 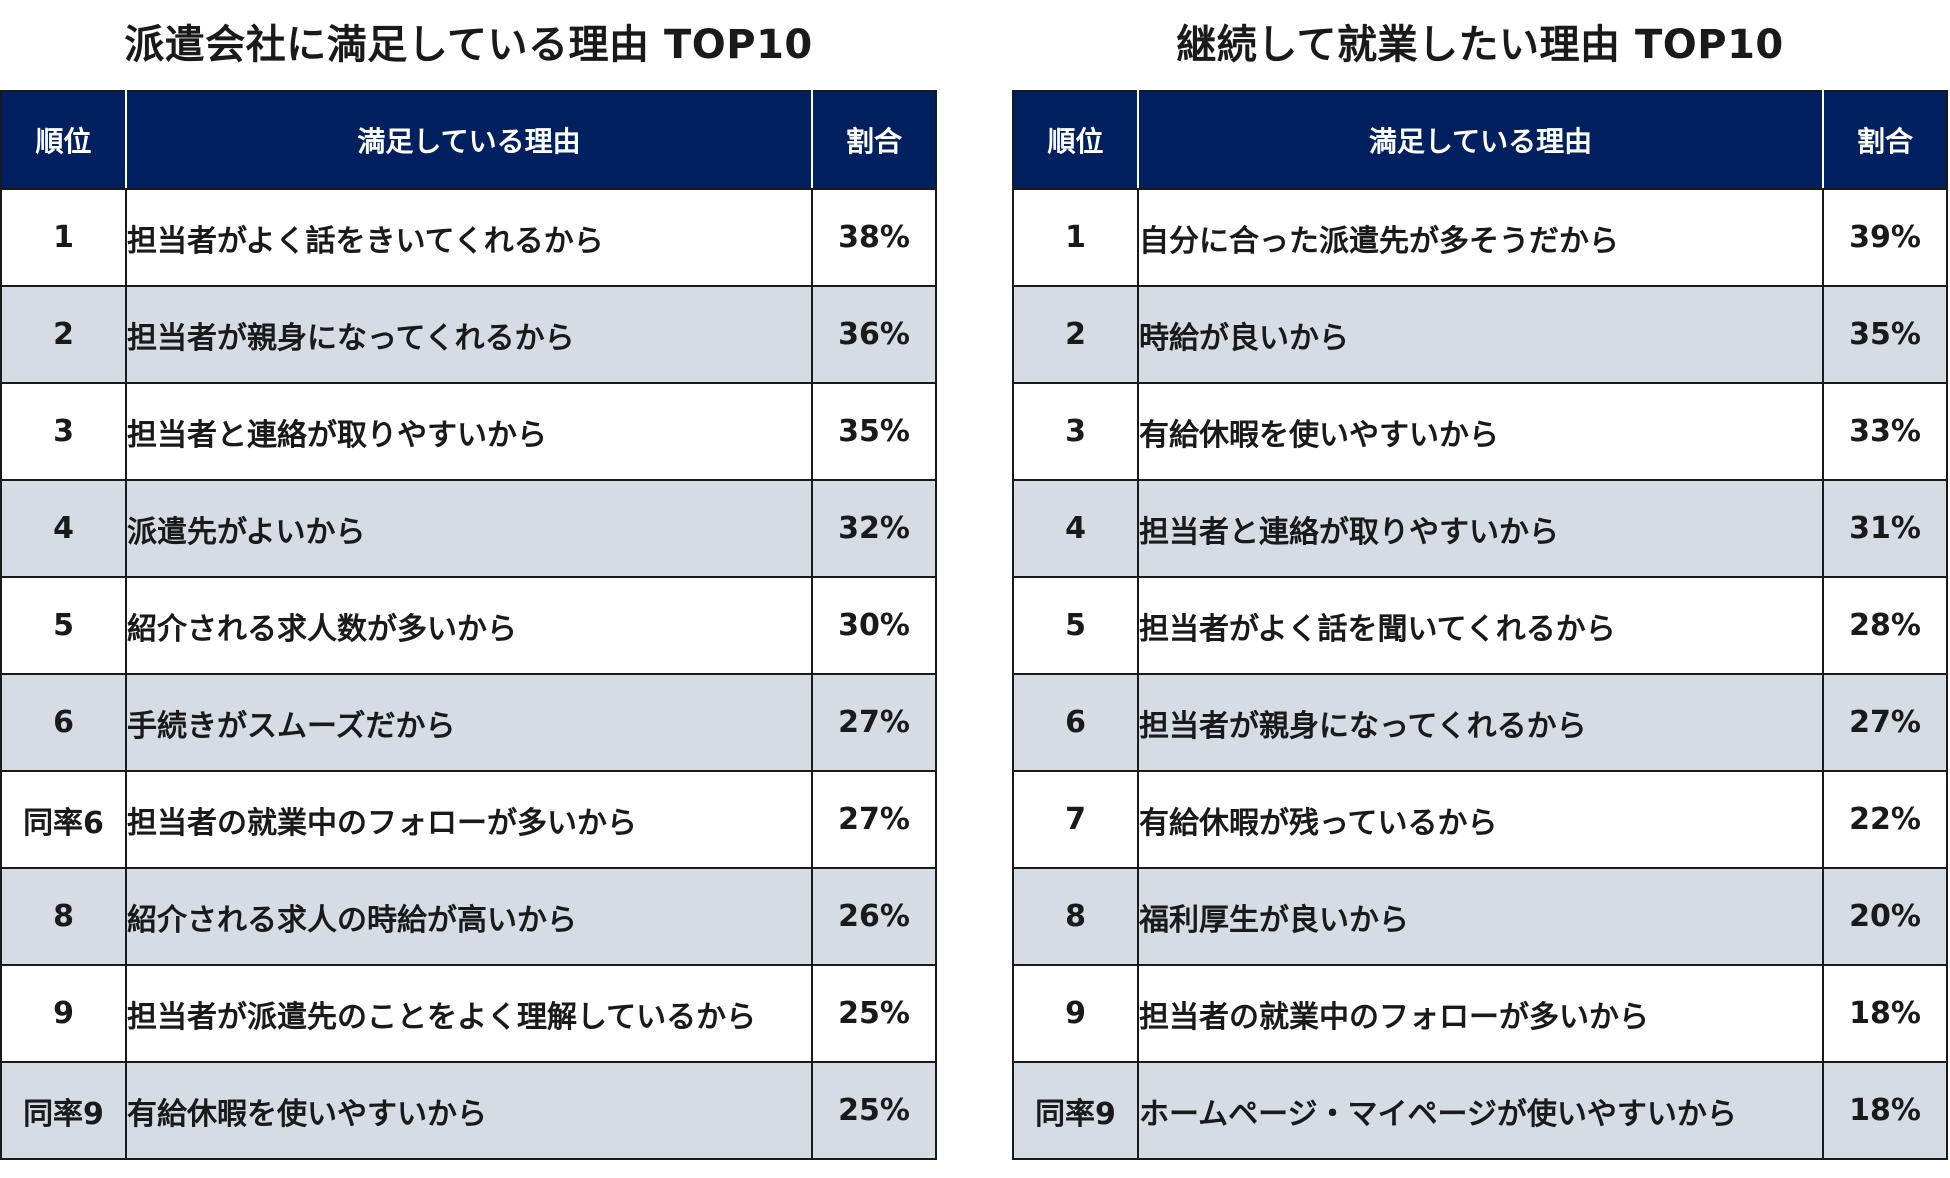 I want to click on reason-cell: 有給休暇が残っているから, so click(x=1480, y=819).